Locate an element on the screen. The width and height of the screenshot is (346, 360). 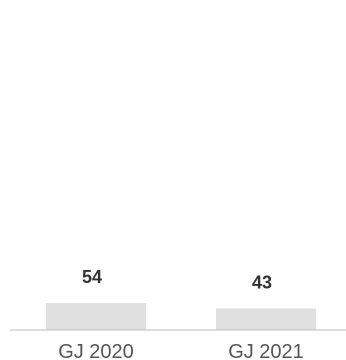
x-tick-label-1: GJ 2021 is located at coordinates (266, 350).